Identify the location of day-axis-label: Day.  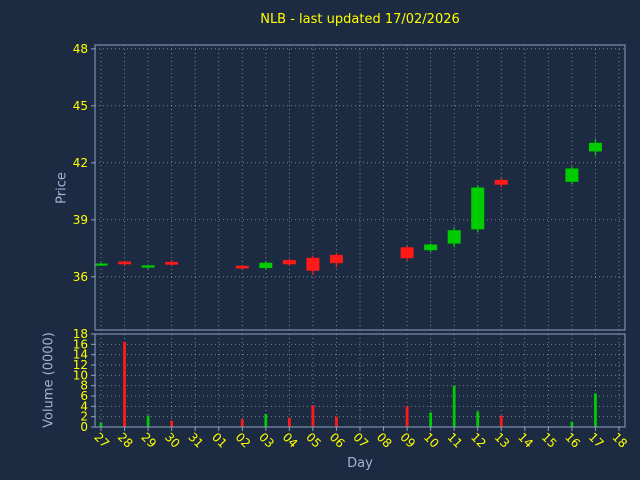
(360, 463).